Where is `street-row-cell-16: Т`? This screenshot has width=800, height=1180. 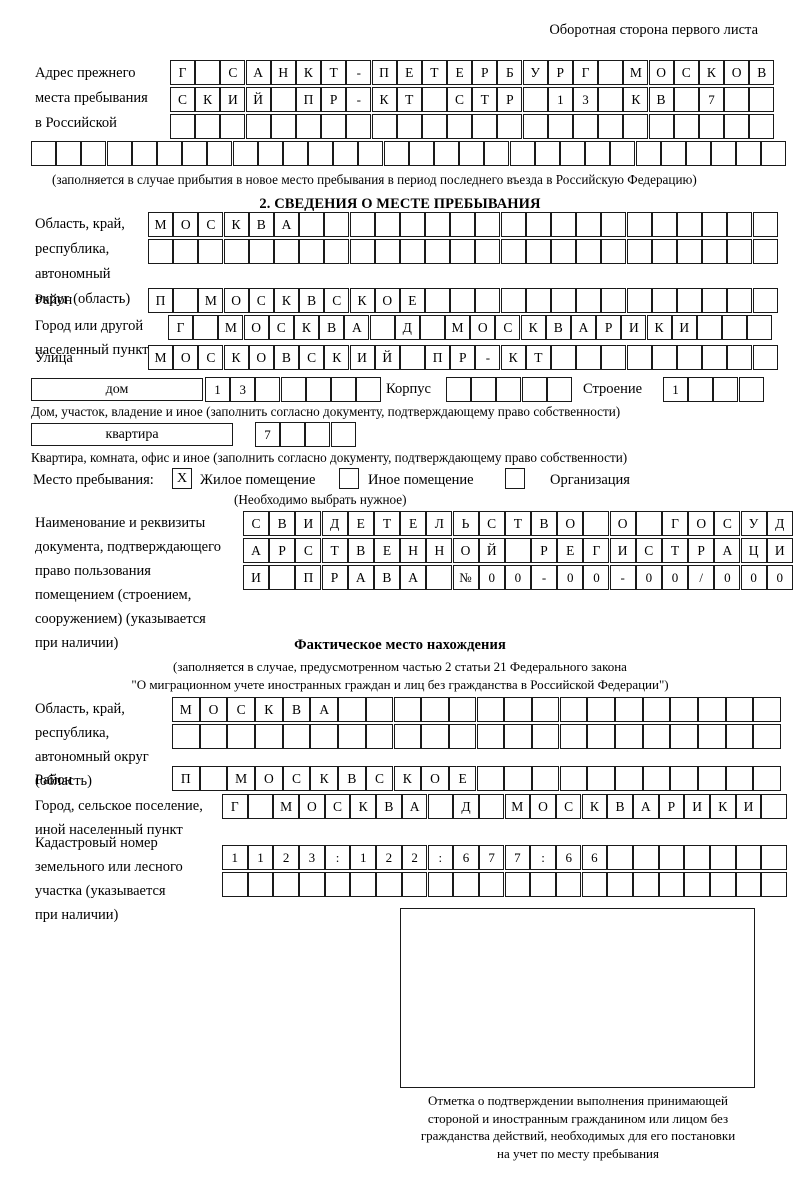 street-row-cell-16: Т is located at coordinates (538, 357).